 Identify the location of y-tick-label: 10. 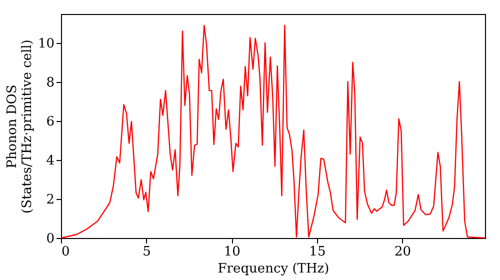
(46, 44).